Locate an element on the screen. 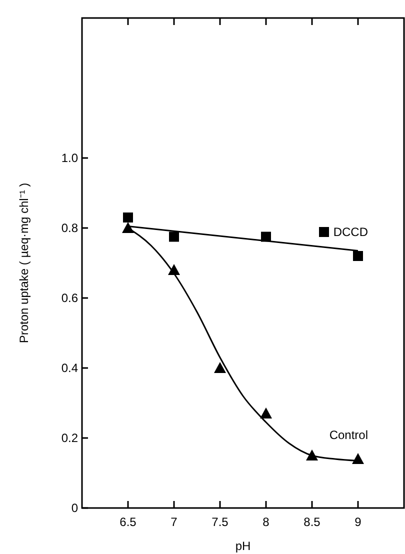 The image size is (405, 554). x-axis-title: pH is located at coordinates (243, 546).